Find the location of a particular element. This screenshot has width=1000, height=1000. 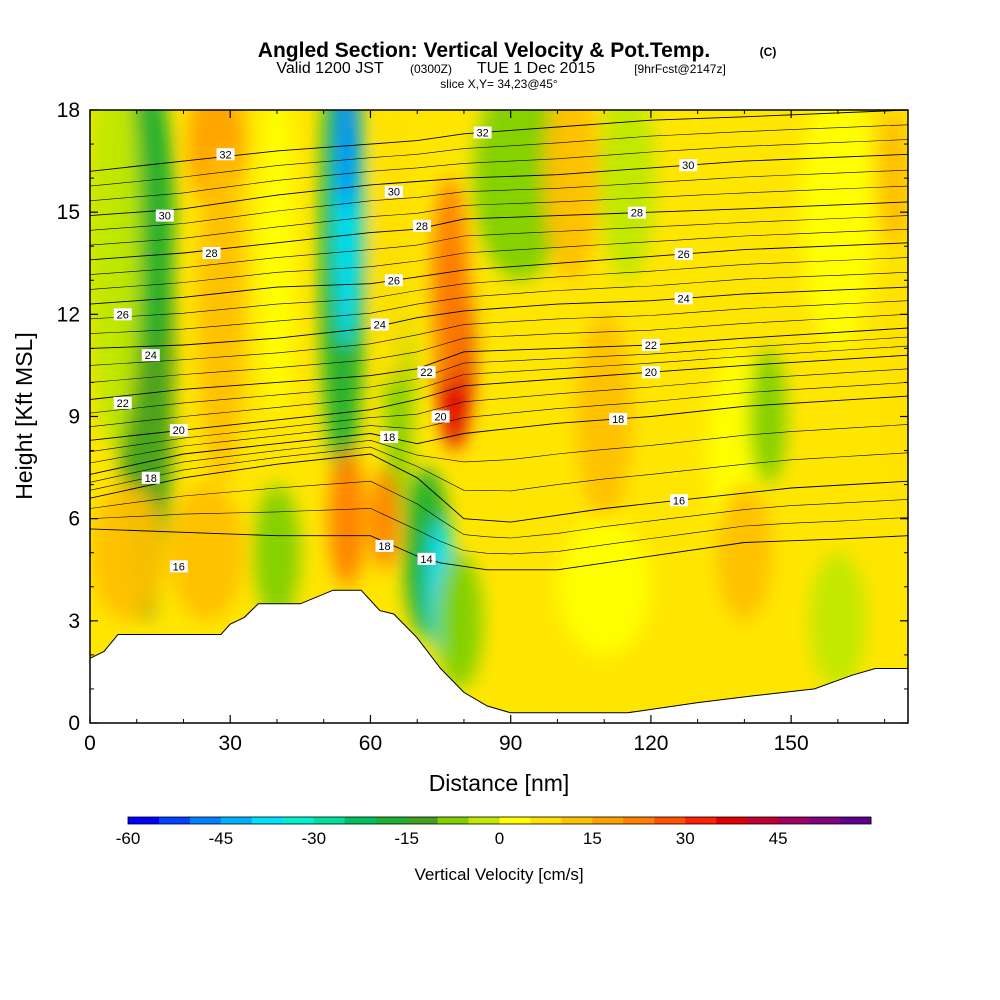

isentrope-label-text: 28 is located at coordinates (637, 214).